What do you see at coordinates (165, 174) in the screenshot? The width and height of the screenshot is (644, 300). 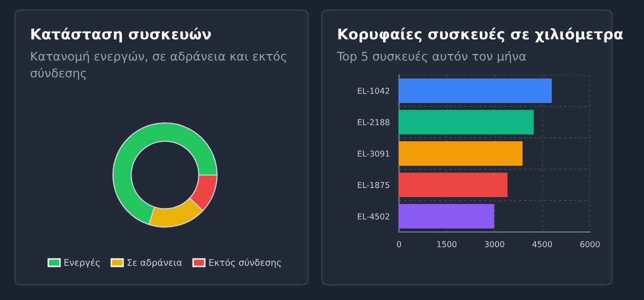 I see `donut-slice` at bounding box center [165, 174].